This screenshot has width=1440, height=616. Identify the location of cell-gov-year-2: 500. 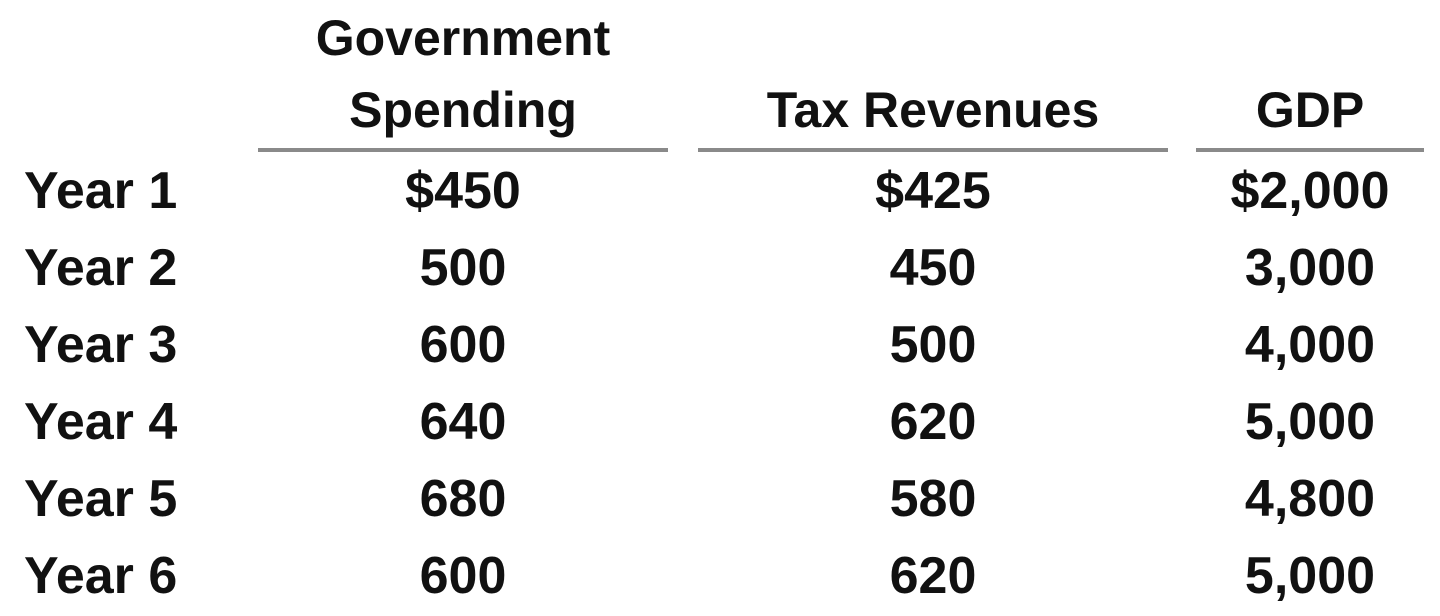
(463, 268).